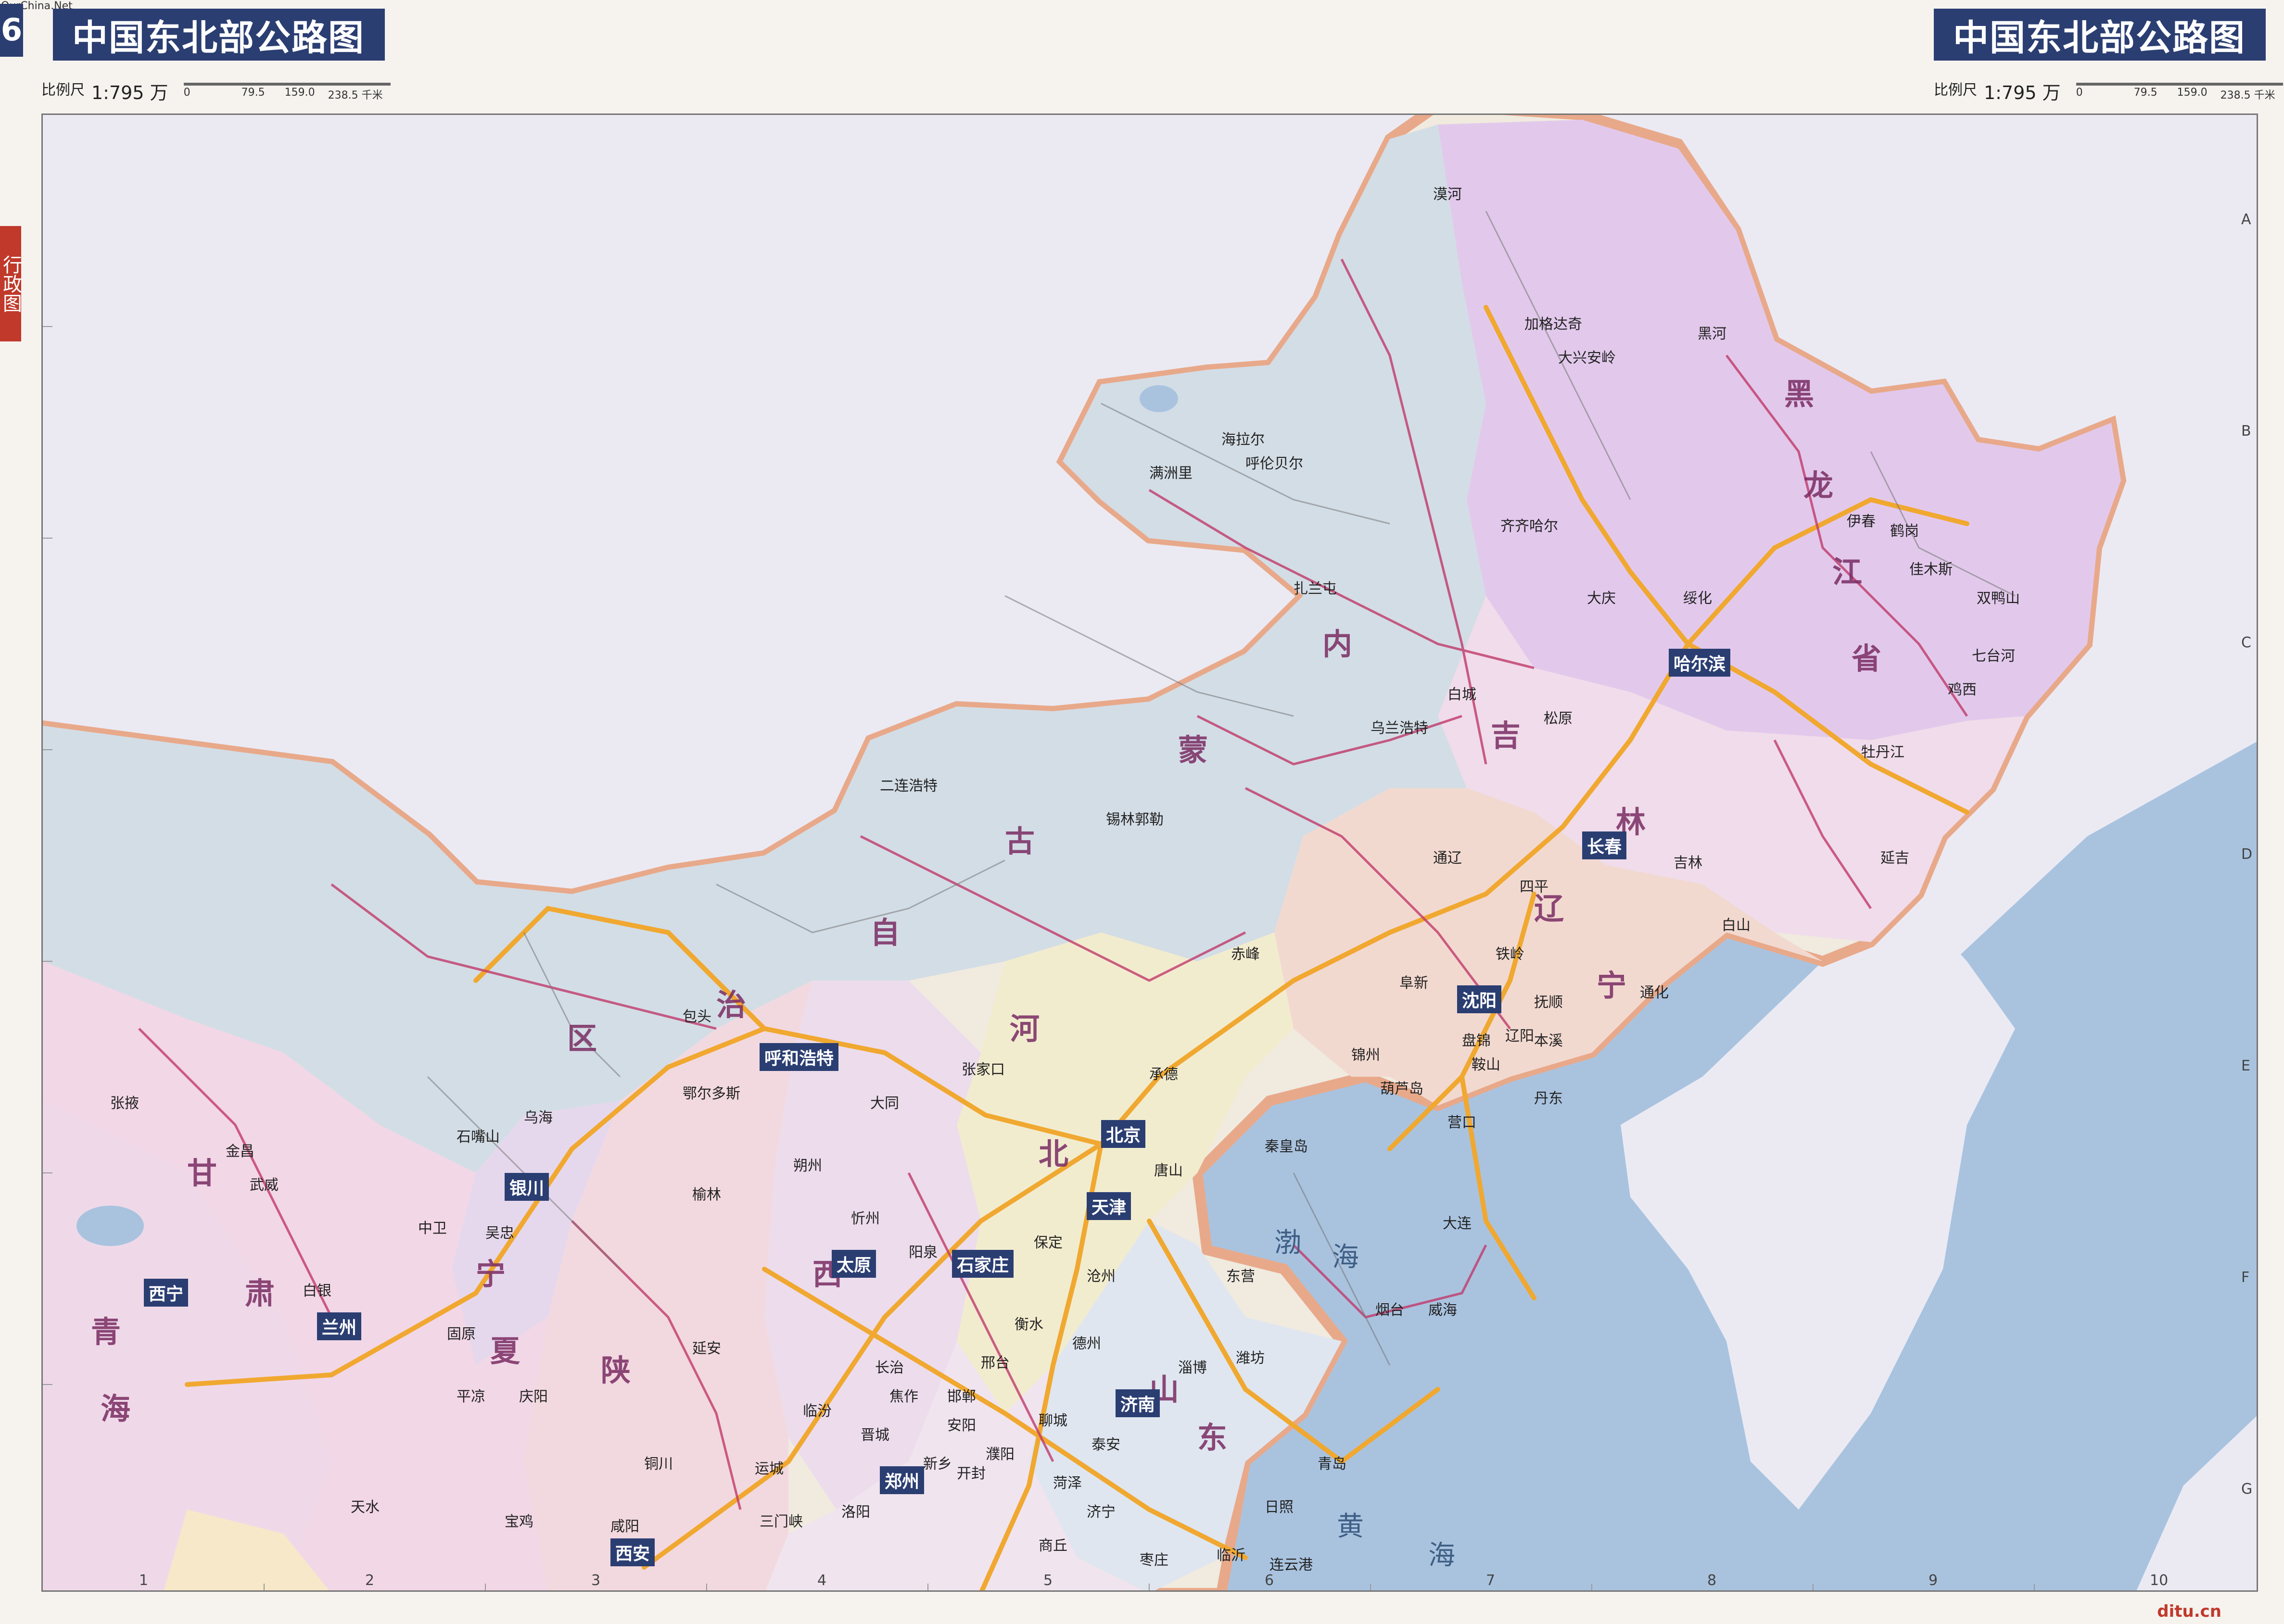 The height and width of the screenshot is (1624, 2284). I want to click on city-label: 乌兰浩特, so click(1399, 728).